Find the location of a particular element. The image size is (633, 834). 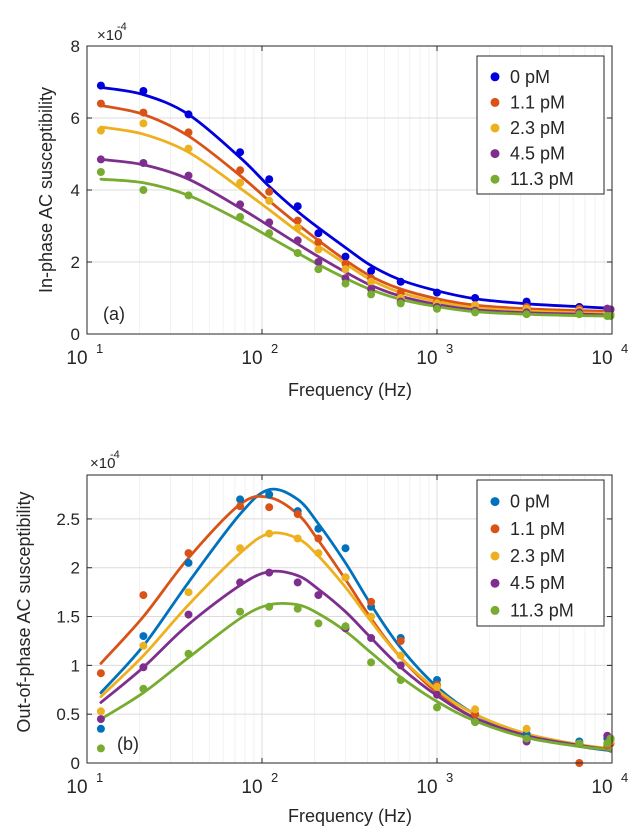

panel-b-y-tick-label: 0.5 is located at coordinates (68, 714).